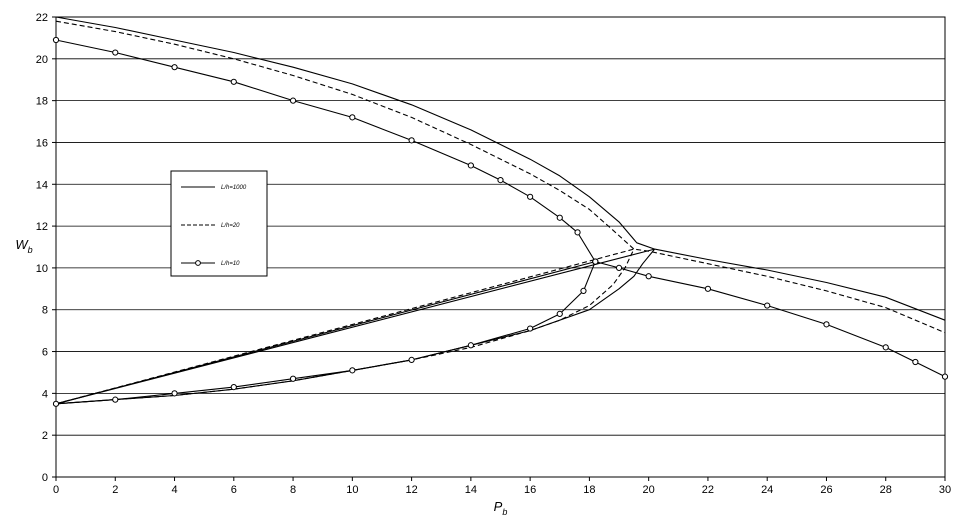 The height and width of the screenshot is (525, 954). Describe the element at coordinates (589, 490) in the screenshot. I see `x-tick-label: 18` at that location.